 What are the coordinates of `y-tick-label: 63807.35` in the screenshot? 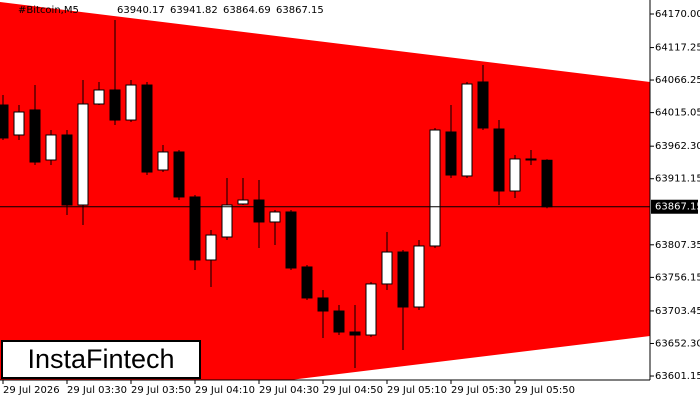 It's located at (677, 245).